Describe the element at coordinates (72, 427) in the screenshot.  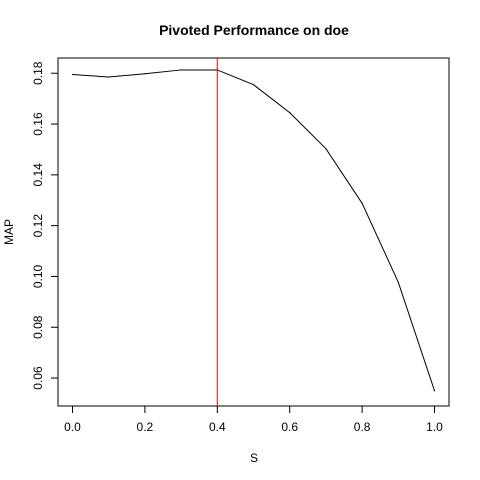
I see `x-tick-label: 0.0` at that location.